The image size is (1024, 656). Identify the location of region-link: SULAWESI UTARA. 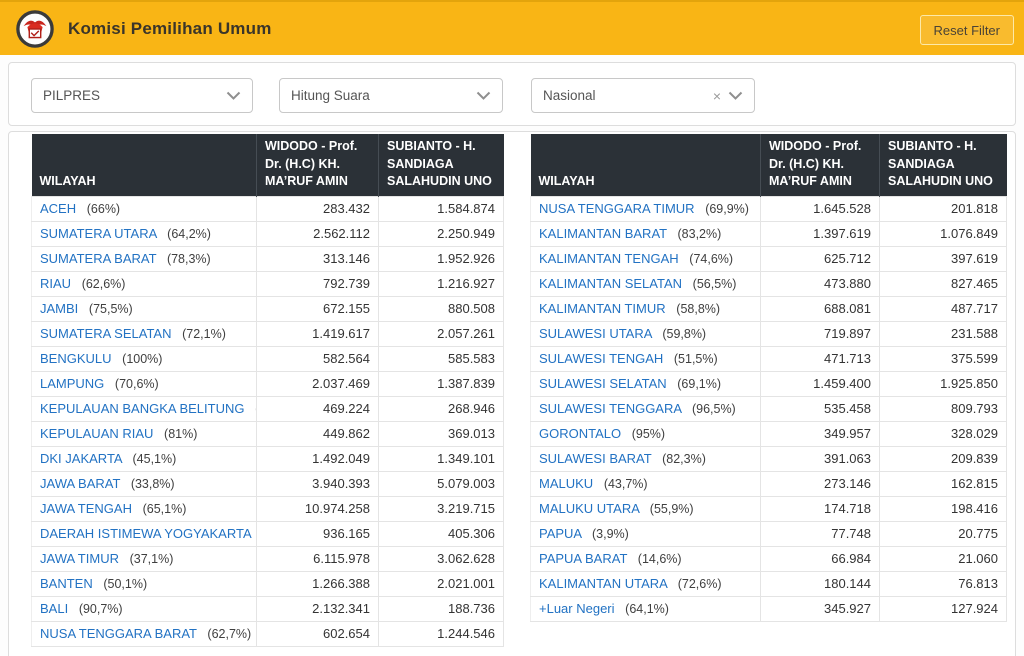
(595, 333).